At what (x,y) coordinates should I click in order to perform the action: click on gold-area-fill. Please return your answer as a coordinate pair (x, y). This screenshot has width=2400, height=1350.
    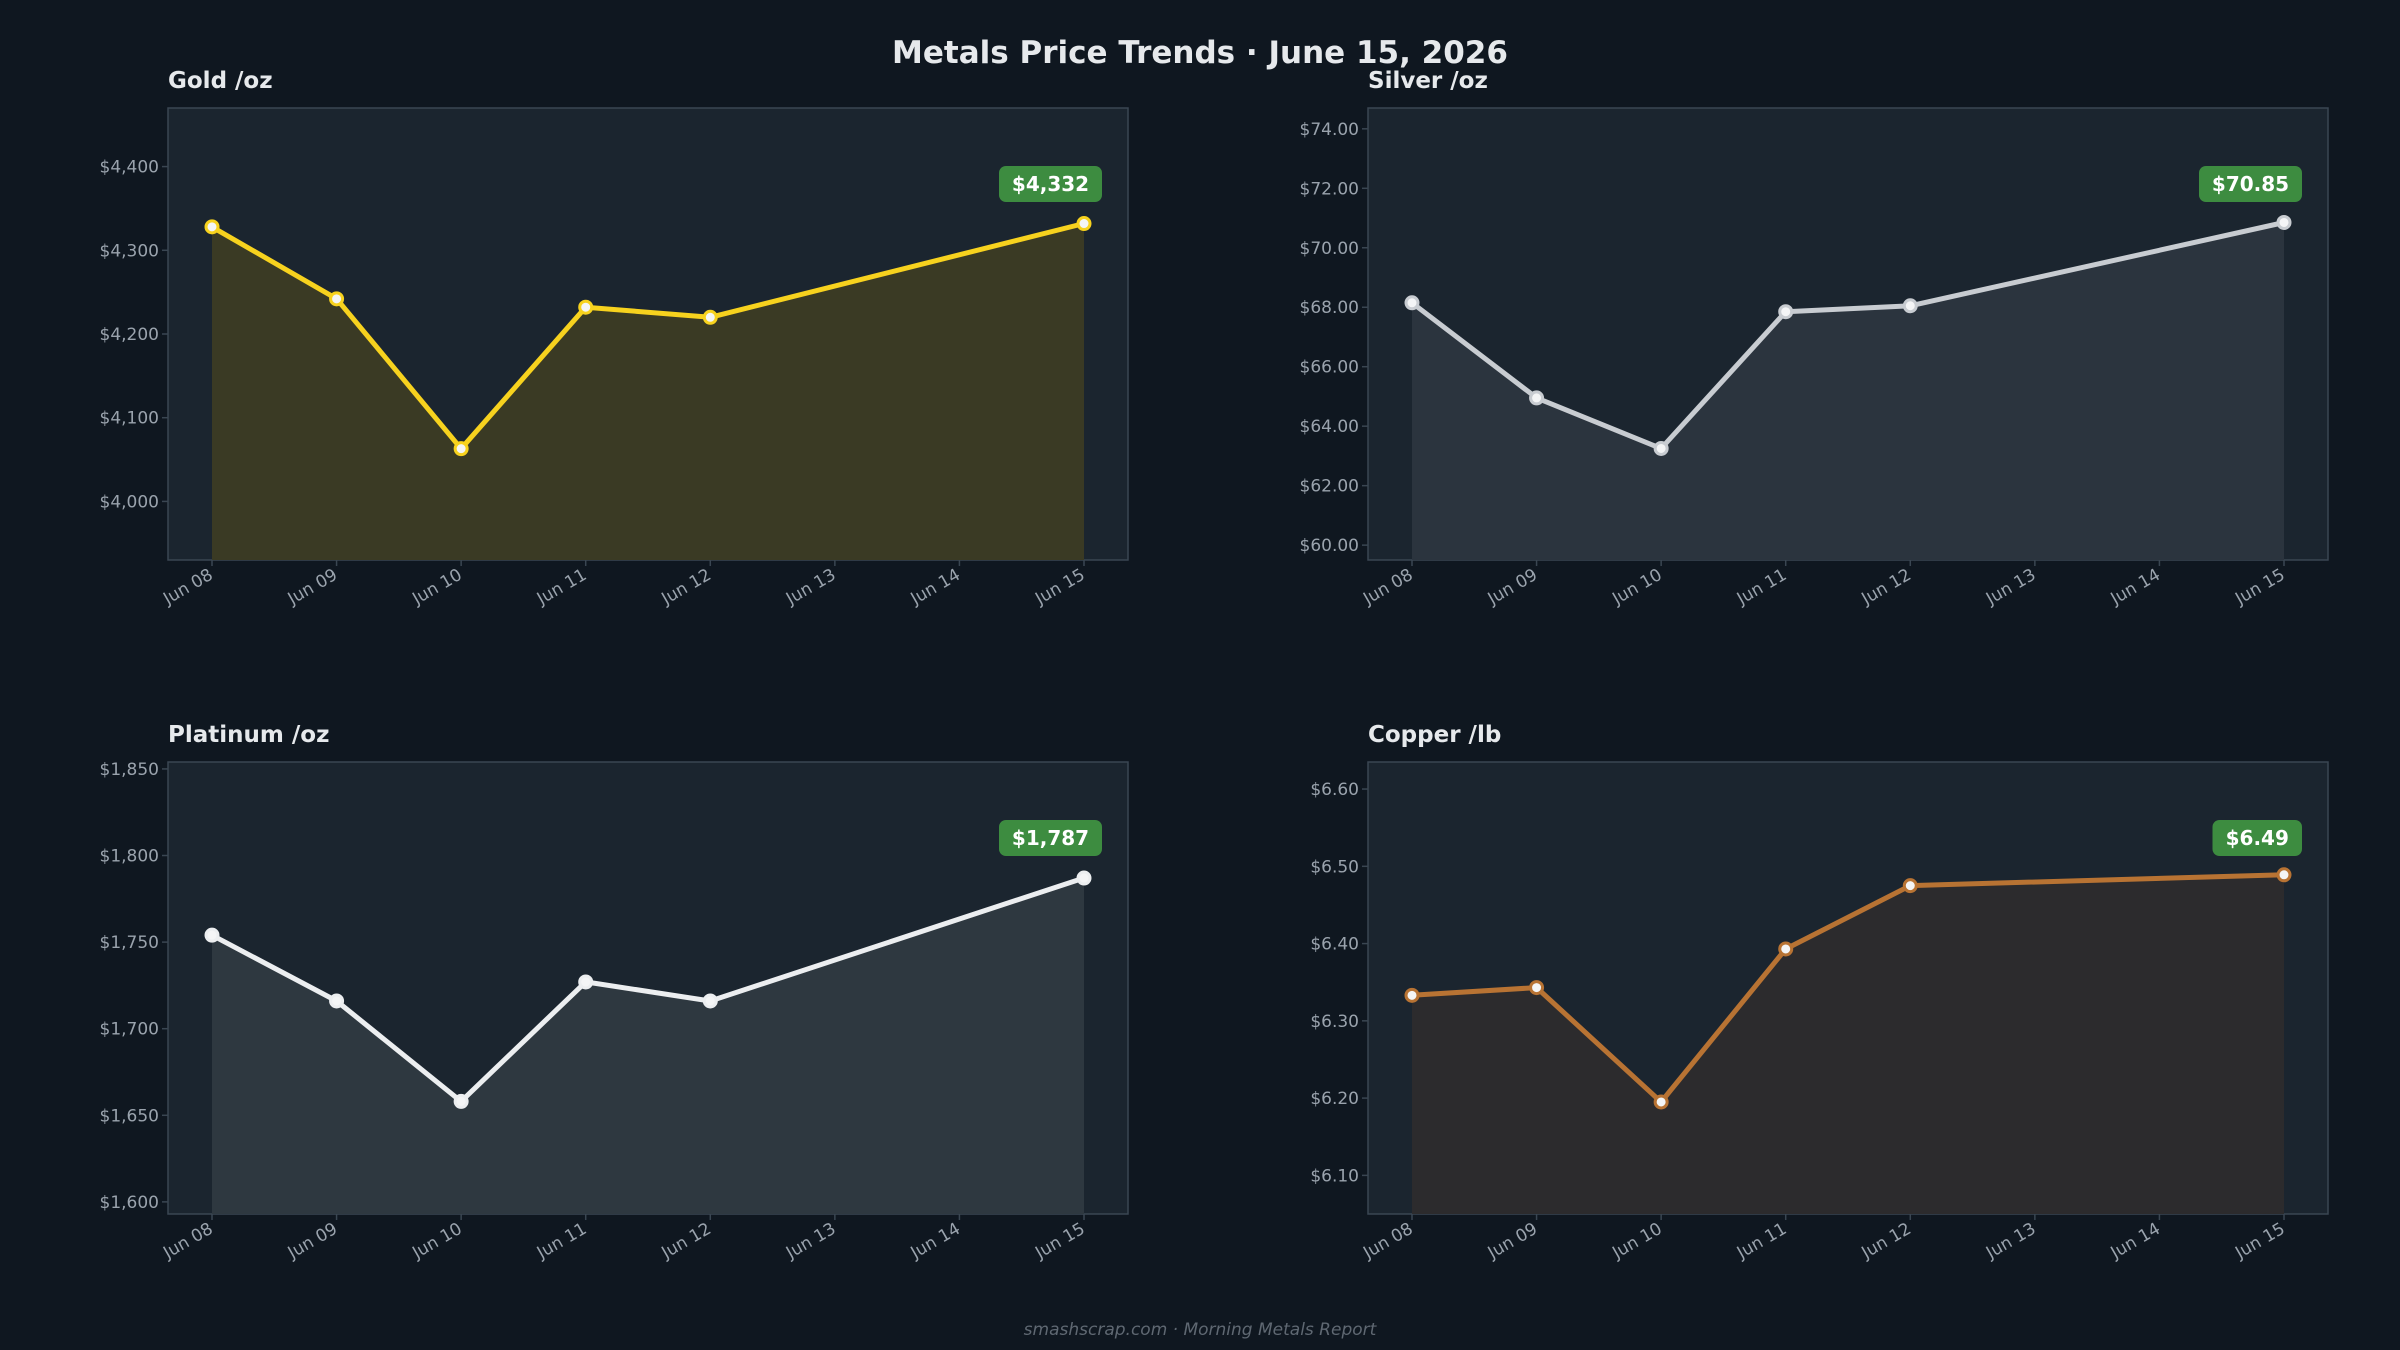
    Looking at the image, I should click on (648, 391).